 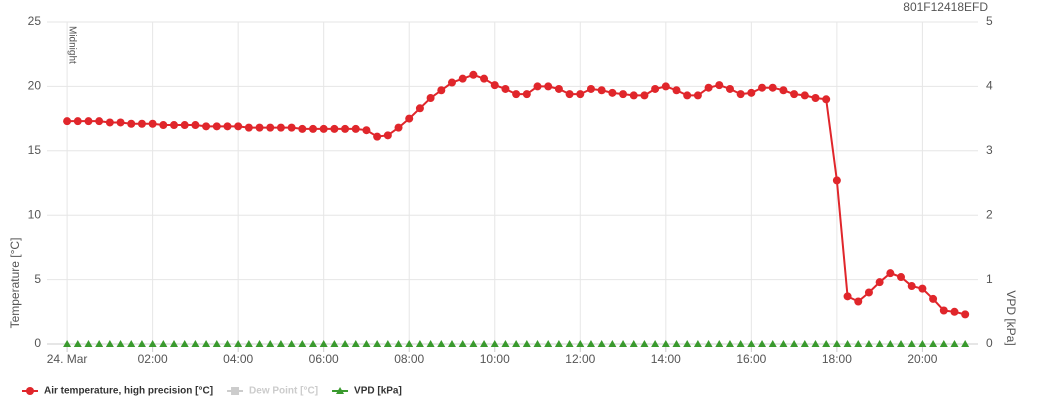 What do you see at coordinates (37, 279) in the screenshot?
I see `y-tick-label: 5` at bounding box center [37, 279].